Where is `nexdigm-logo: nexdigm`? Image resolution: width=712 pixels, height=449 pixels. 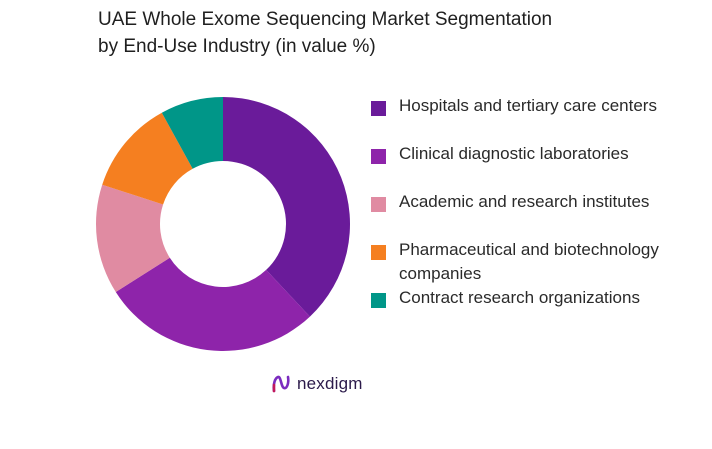 nexdigm-logo: nexdigm is located at coordinates (317, 384).